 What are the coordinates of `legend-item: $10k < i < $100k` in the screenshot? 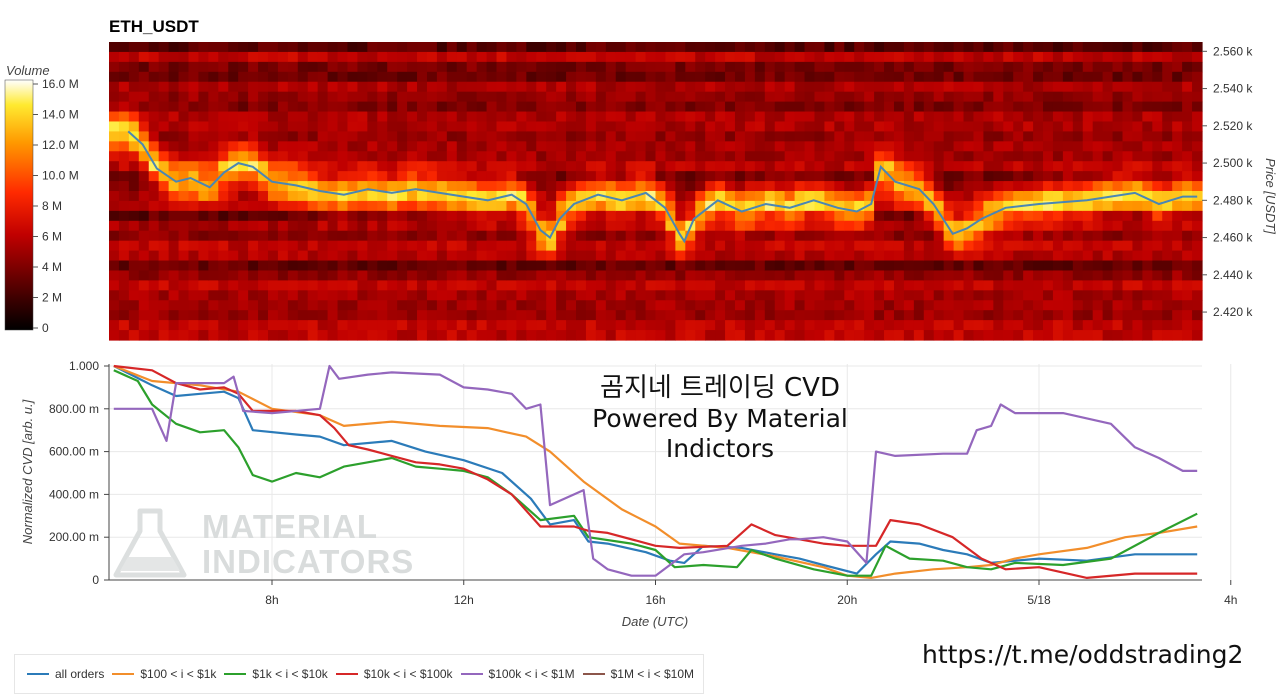 It's located at (394, 674).